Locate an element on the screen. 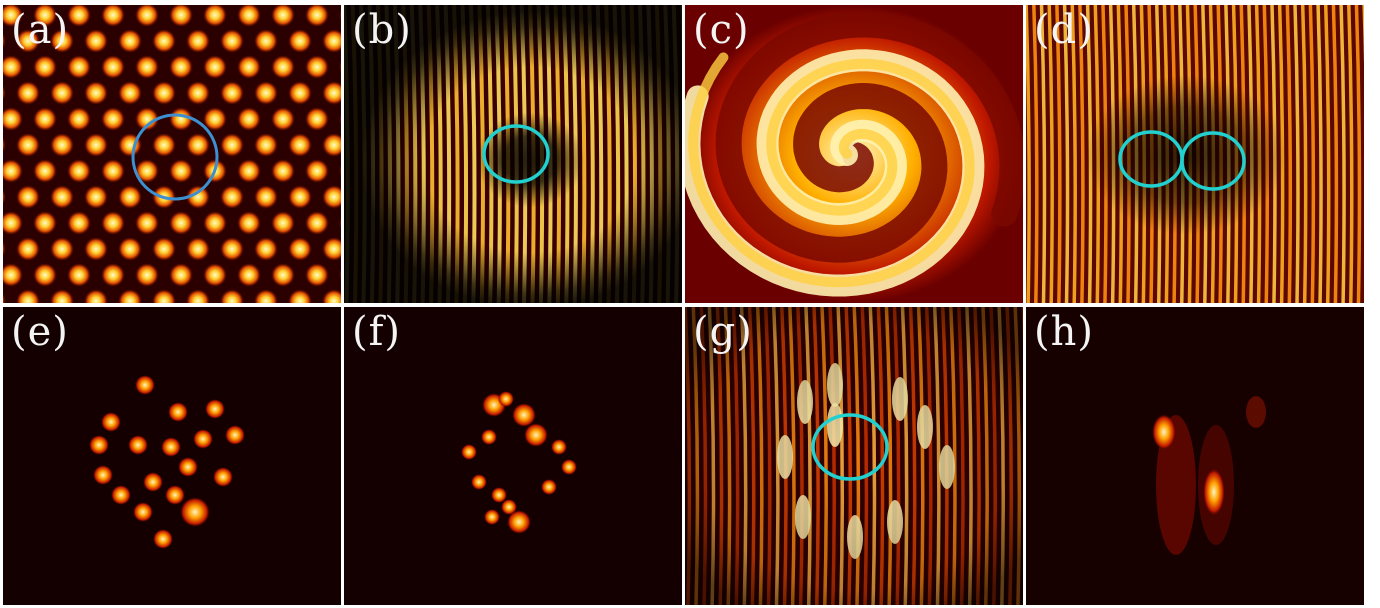 The image size is (1380, 608). panel-label-g: (g) is located at coordinates (723, 332).